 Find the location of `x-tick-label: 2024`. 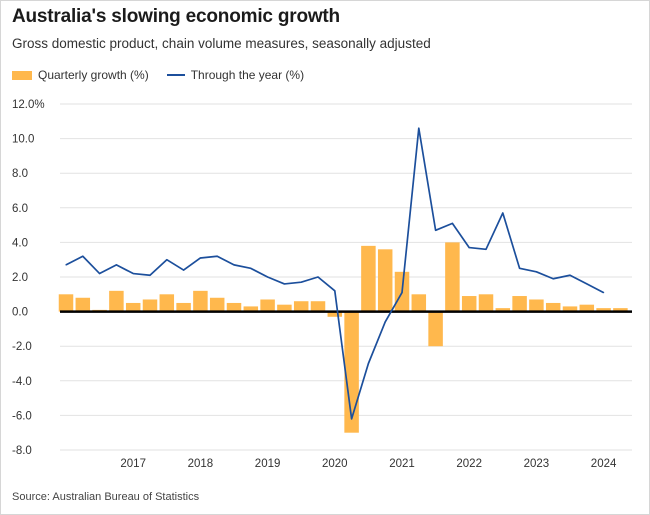

x-tick-label: 2024 is located at coordinates (604, 464).